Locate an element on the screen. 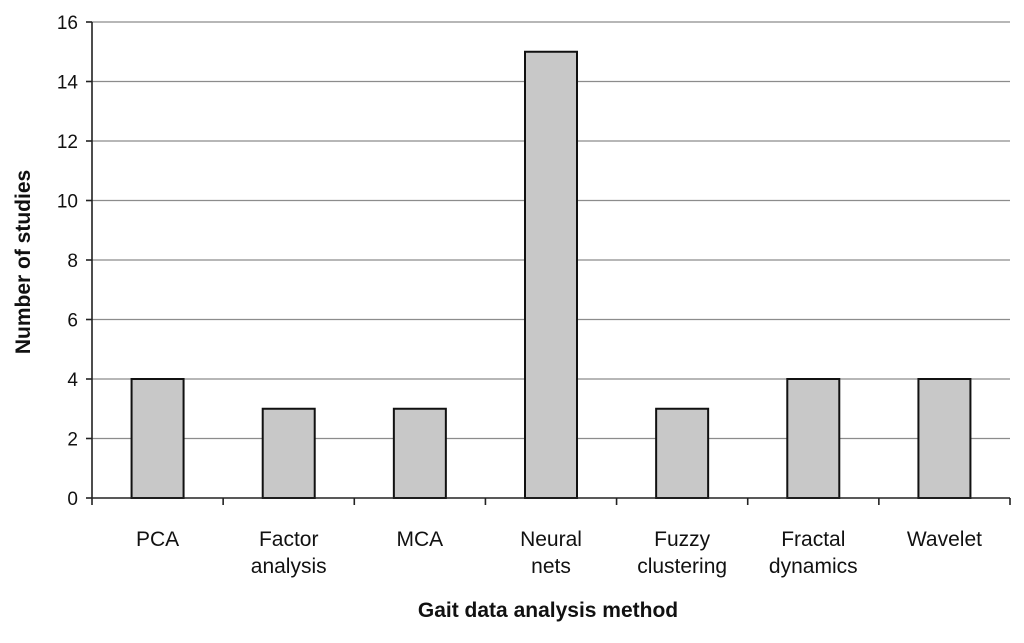  x-category-label: Neural nets is located at coordinates (551, 553).